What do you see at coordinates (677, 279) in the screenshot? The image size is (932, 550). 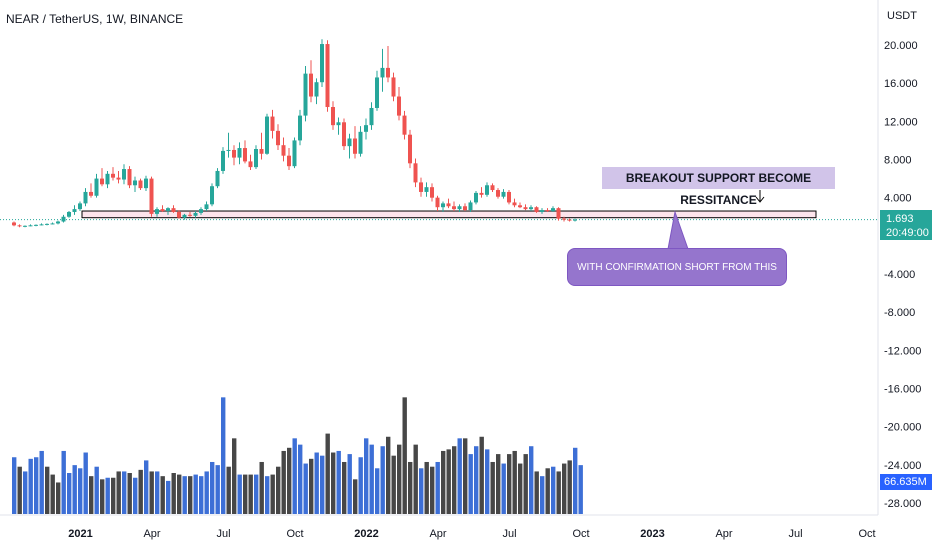 I see `callout-note: WITH CONFIRMATION SHORT FROM THIS ZONE` at bounding box center [677, 279].